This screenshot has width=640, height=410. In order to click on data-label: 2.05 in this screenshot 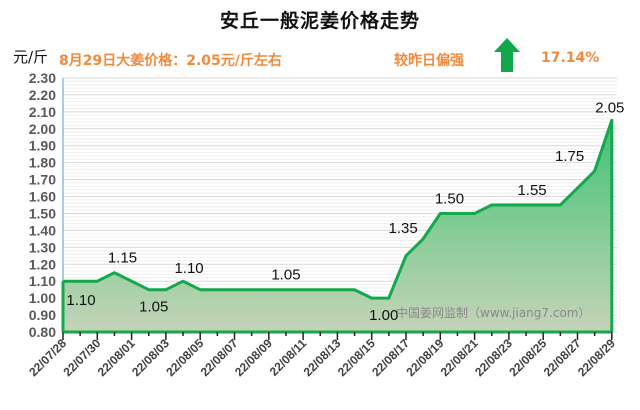, I will do `click(609, 107)`.